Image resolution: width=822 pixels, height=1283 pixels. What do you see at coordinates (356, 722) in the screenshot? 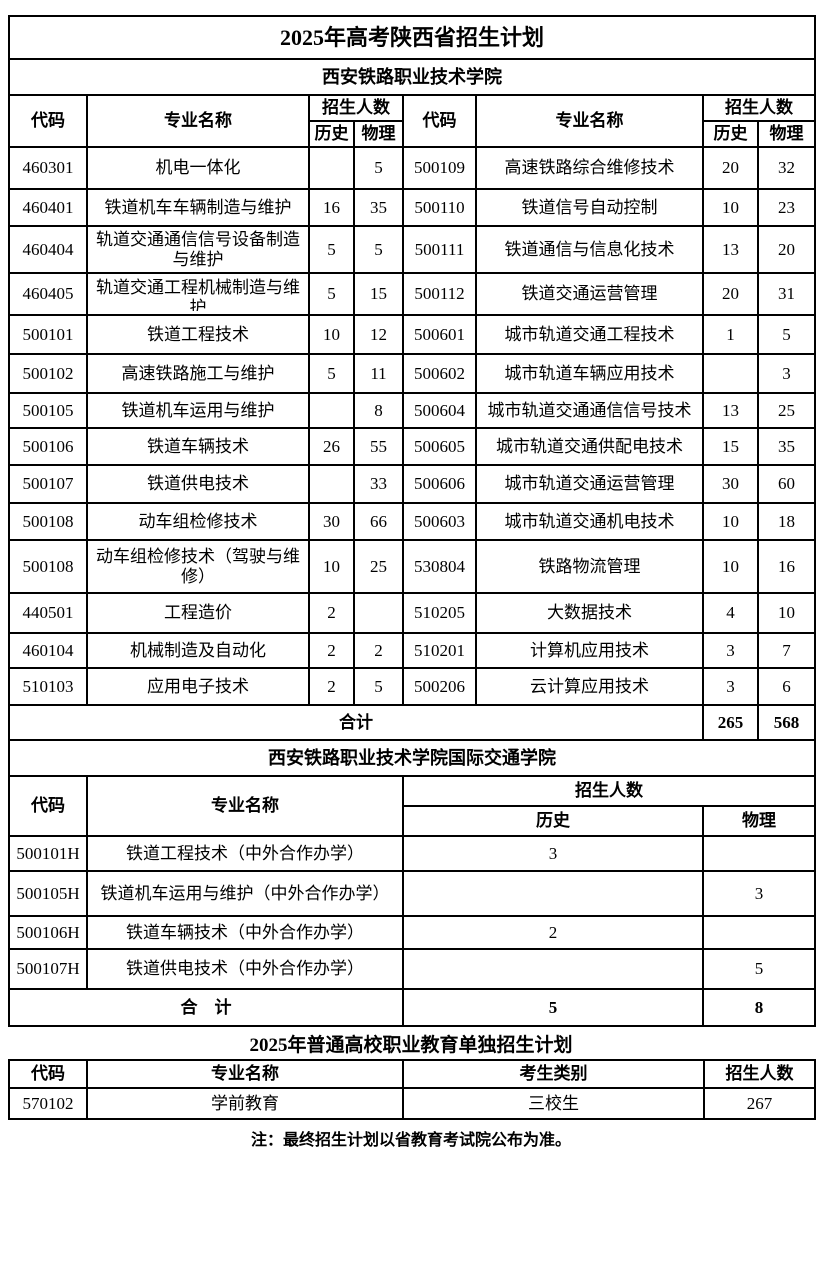
I see `total-label: 合计` at bounding box center [356, 722].